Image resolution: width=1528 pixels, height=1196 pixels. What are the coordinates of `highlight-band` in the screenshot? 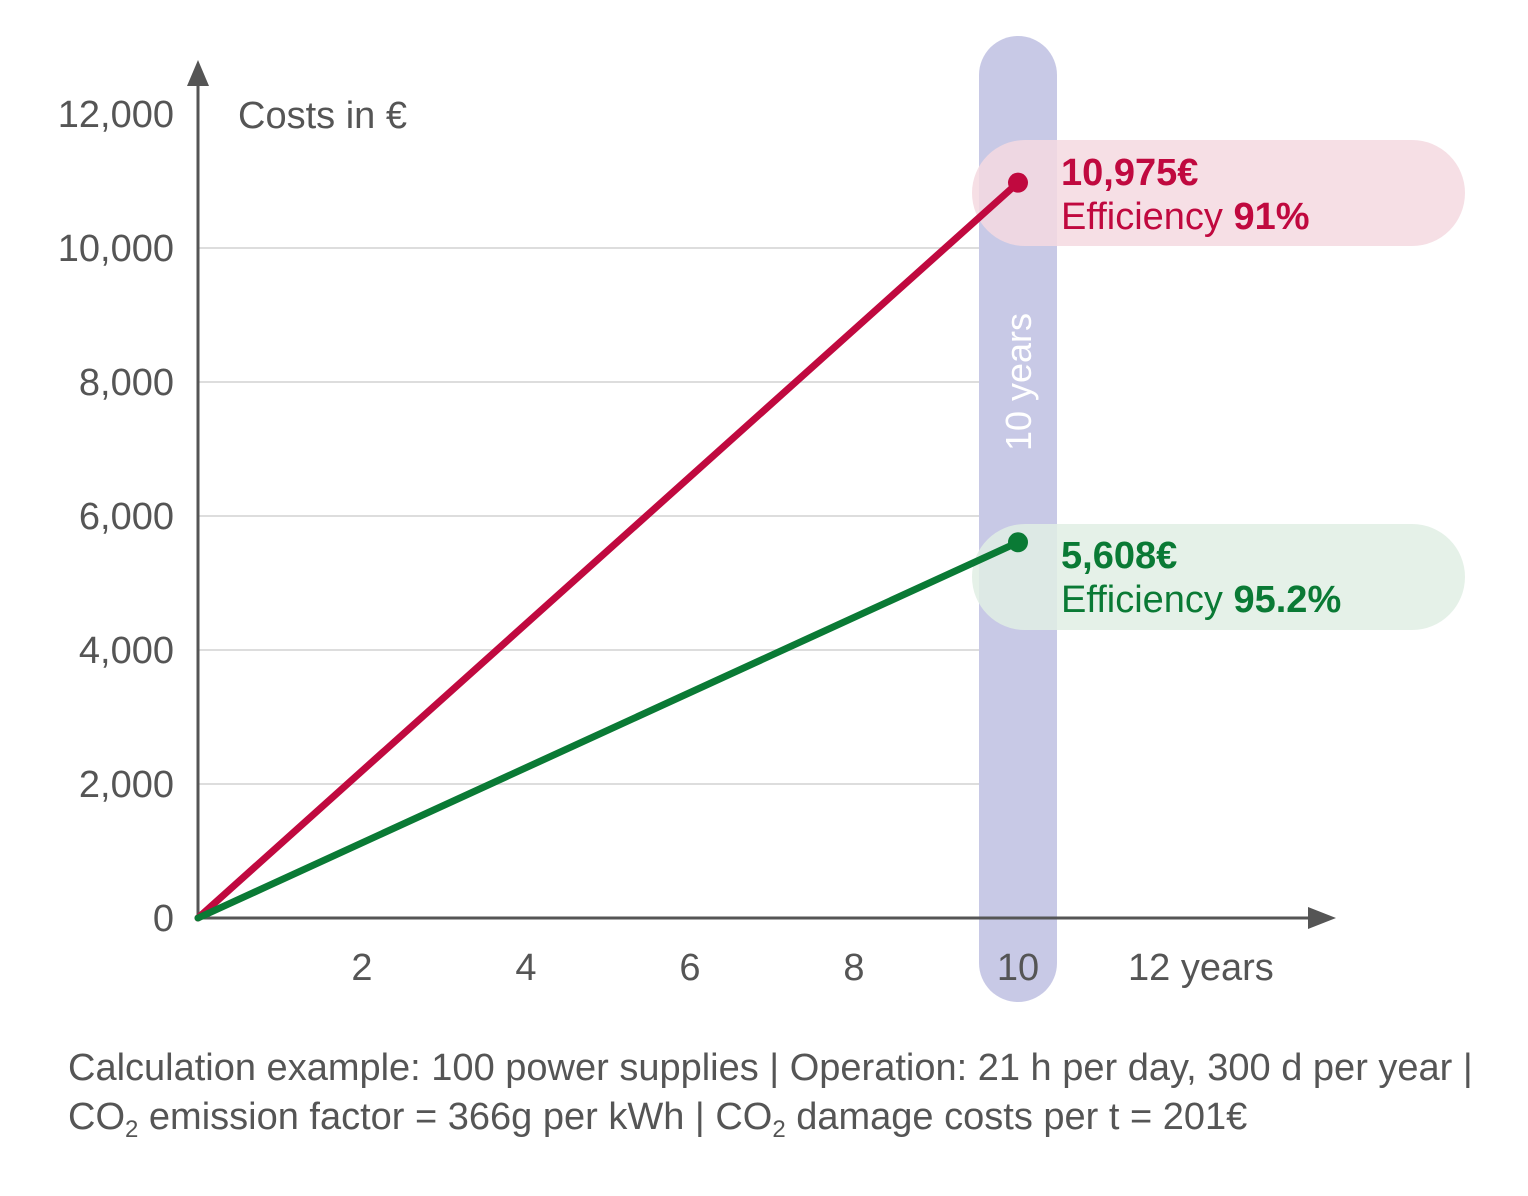 It's located at (1018, 519).